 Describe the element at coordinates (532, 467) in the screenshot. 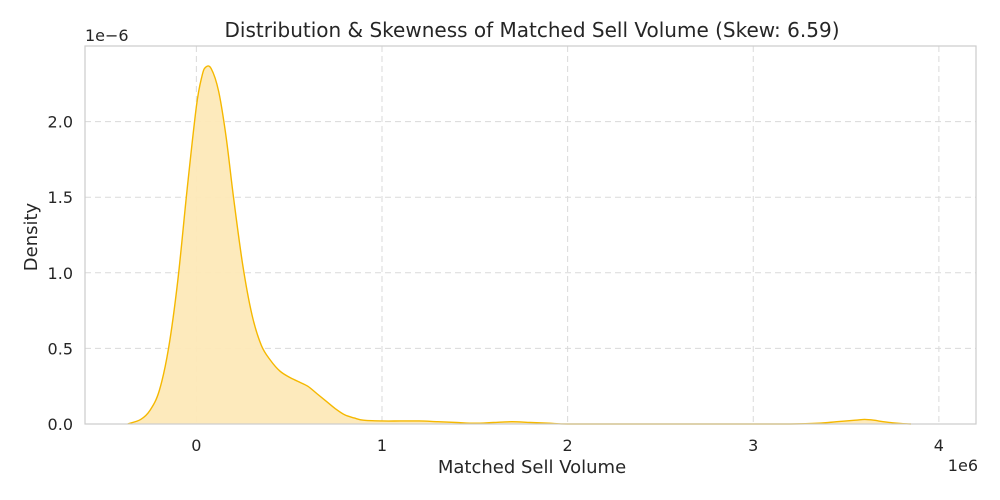

I see `x-axis-label: Matched Sell Volume` at that location.